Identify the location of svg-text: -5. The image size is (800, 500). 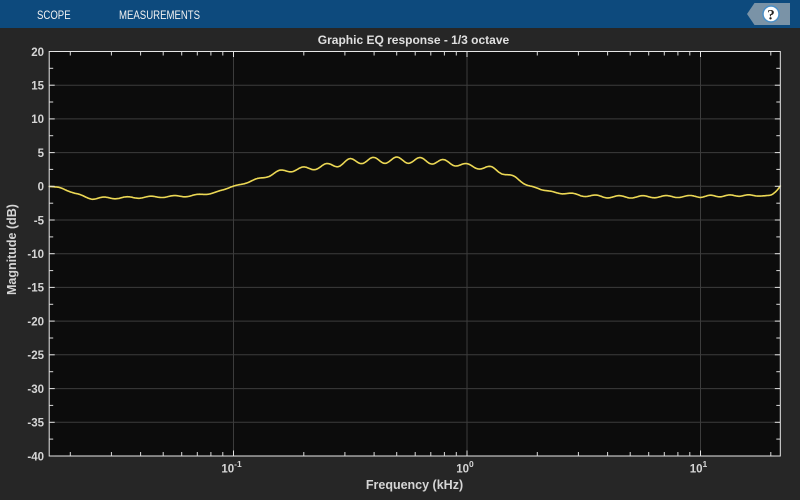
(39, 221).